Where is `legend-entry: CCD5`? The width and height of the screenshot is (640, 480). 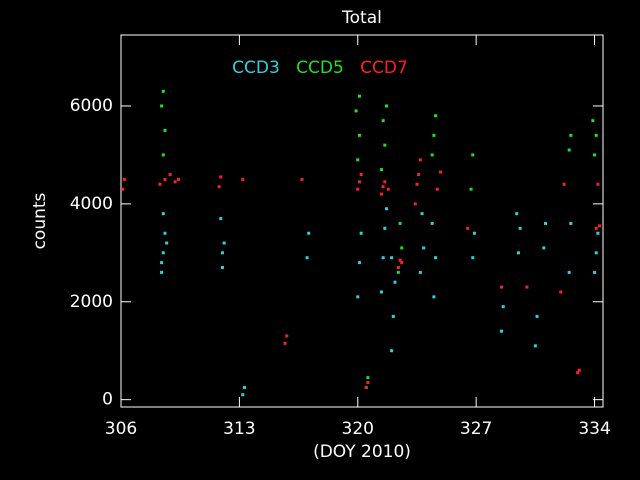 legend-entry: CCD5 is located at coordinates (320, 68).